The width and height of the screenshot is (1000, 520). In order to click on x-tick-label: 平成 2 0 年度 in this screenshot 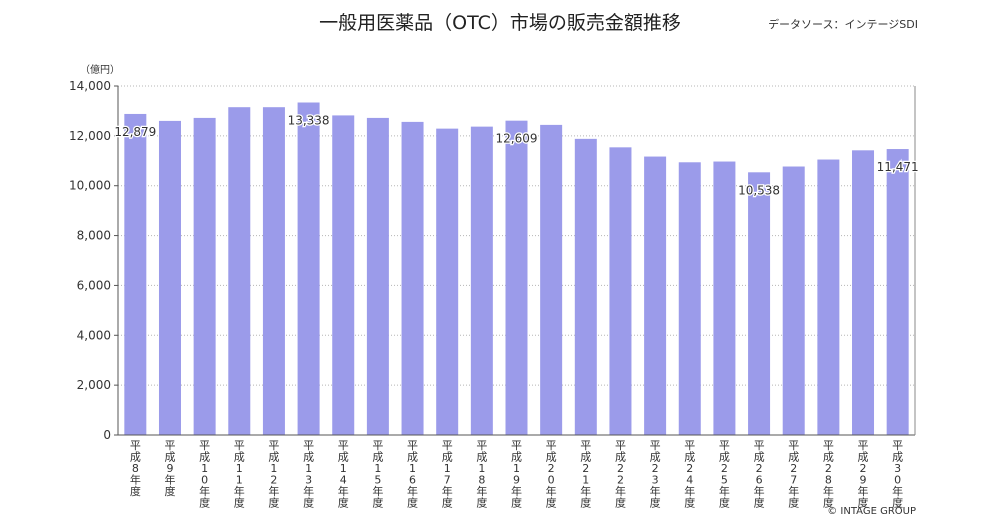, I will do `click(551, 474)`.